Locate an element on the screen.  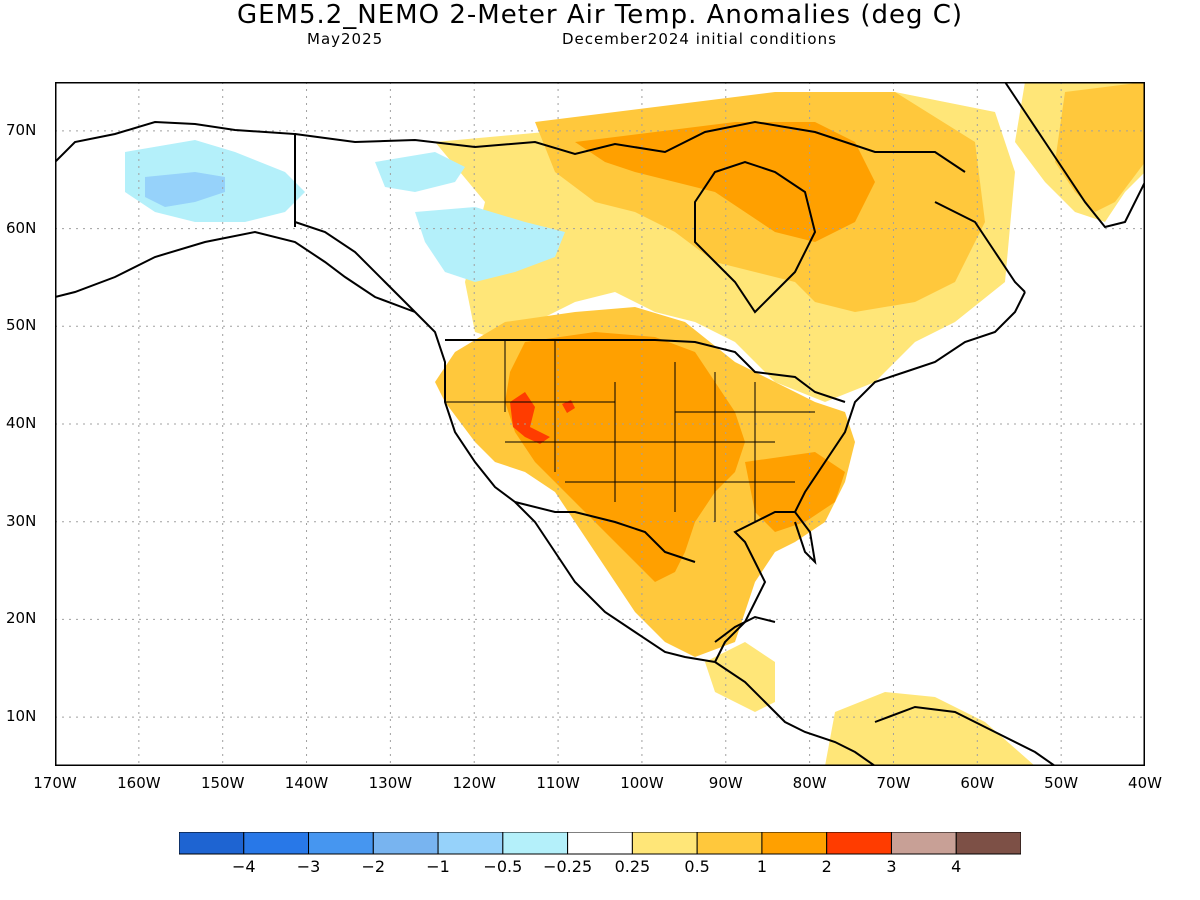
us-mexico-border is located at coordinates (605, 532).